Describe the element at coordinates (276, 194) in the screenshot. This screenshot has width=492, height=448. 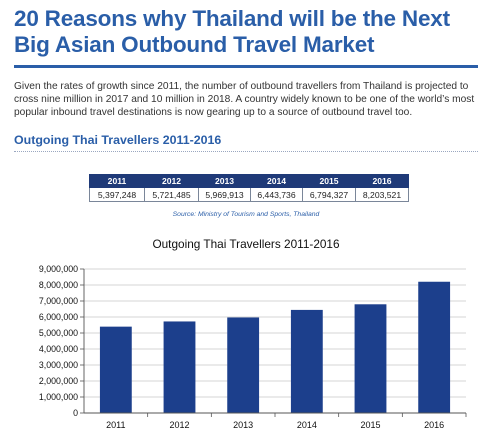
I see `table-cell: 6,443,736` at that location.